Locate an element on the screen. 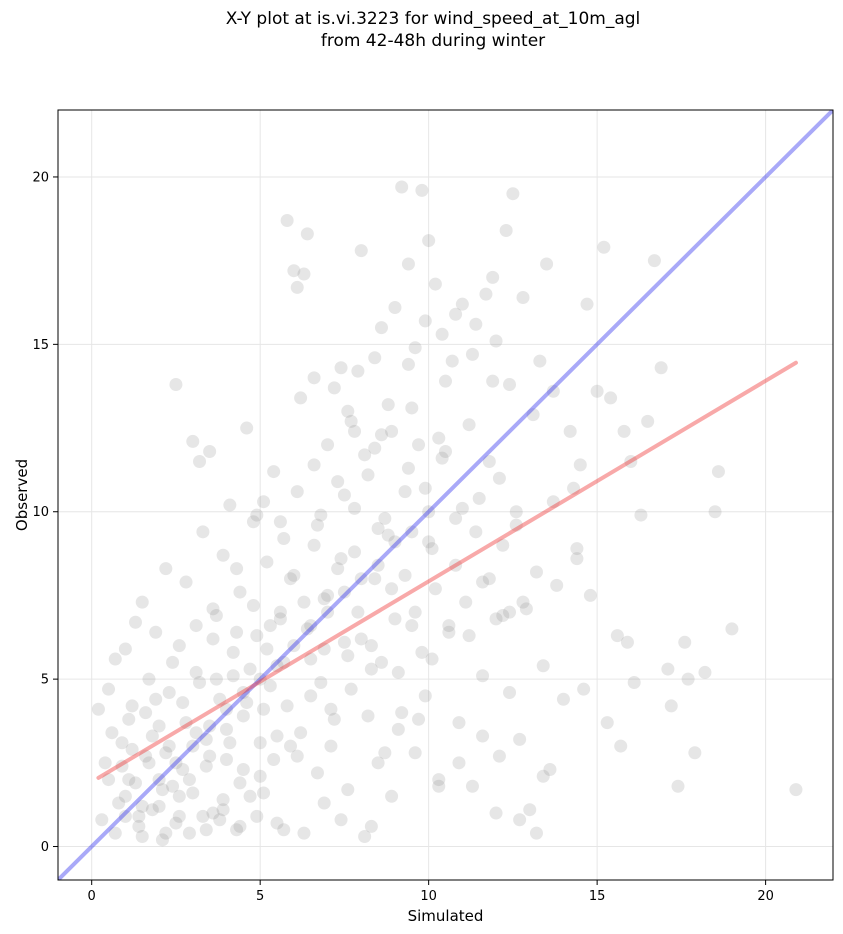 The height and width of the screenshot is (934, 843). x-tick-label-2: 10 is located at coordinates (428, 896).